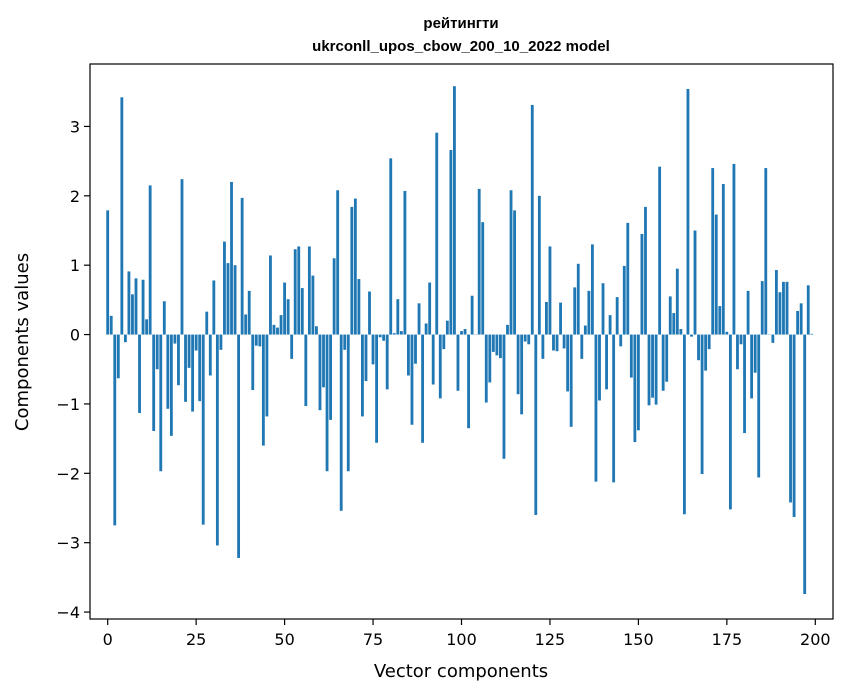  What do you see at coordinates (284, 639) in the screenshot?
I see `x-tick-label: 50` at bounding box center [284, 639].